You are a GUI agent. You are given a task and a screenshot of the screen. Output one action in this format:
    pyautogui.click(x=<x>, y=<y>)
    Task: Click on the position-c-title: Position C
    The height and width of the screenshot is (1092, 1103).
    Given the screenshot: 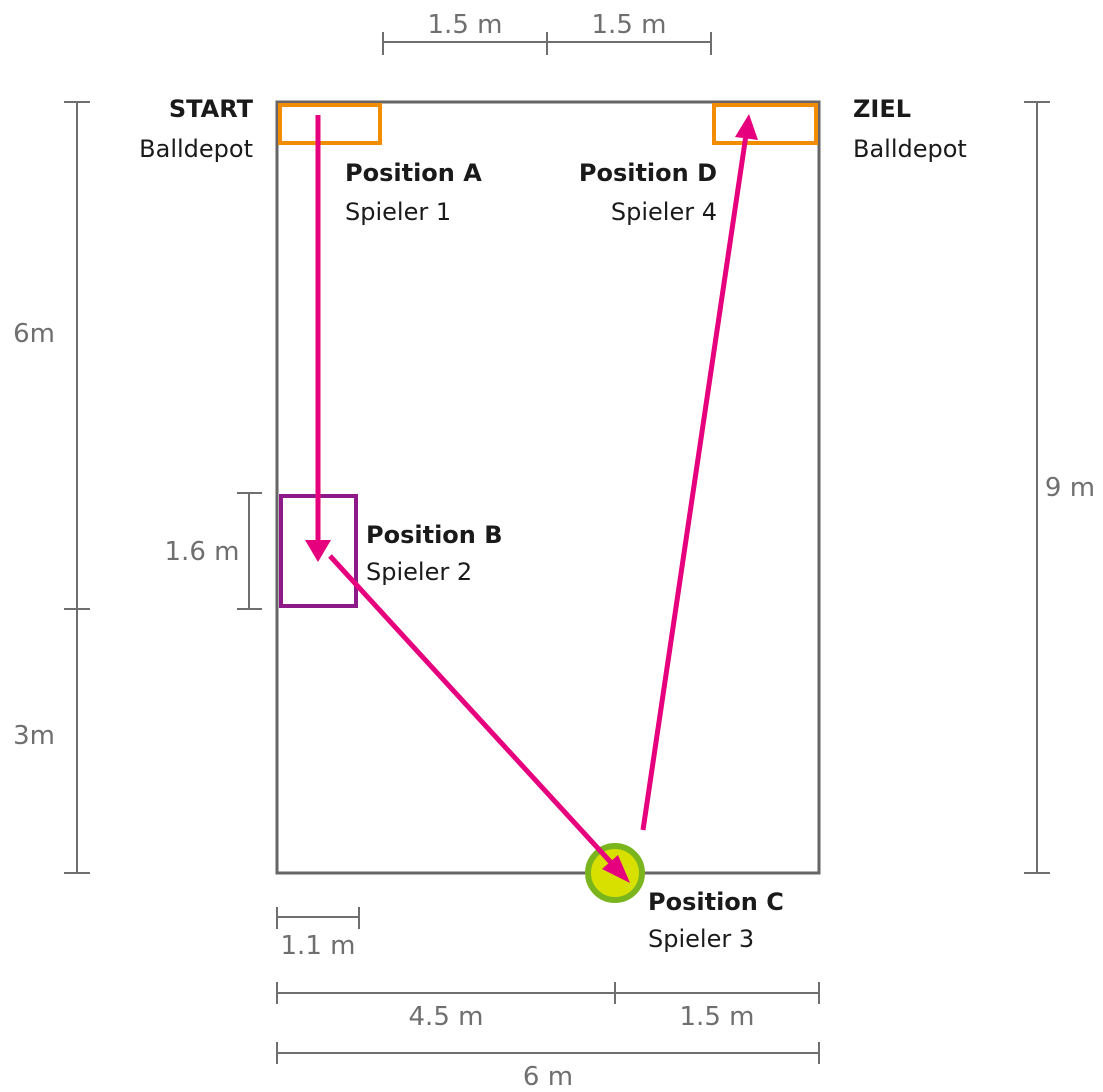 What is the action you would take?
    pyautogui.click(x=716, y=902)
    